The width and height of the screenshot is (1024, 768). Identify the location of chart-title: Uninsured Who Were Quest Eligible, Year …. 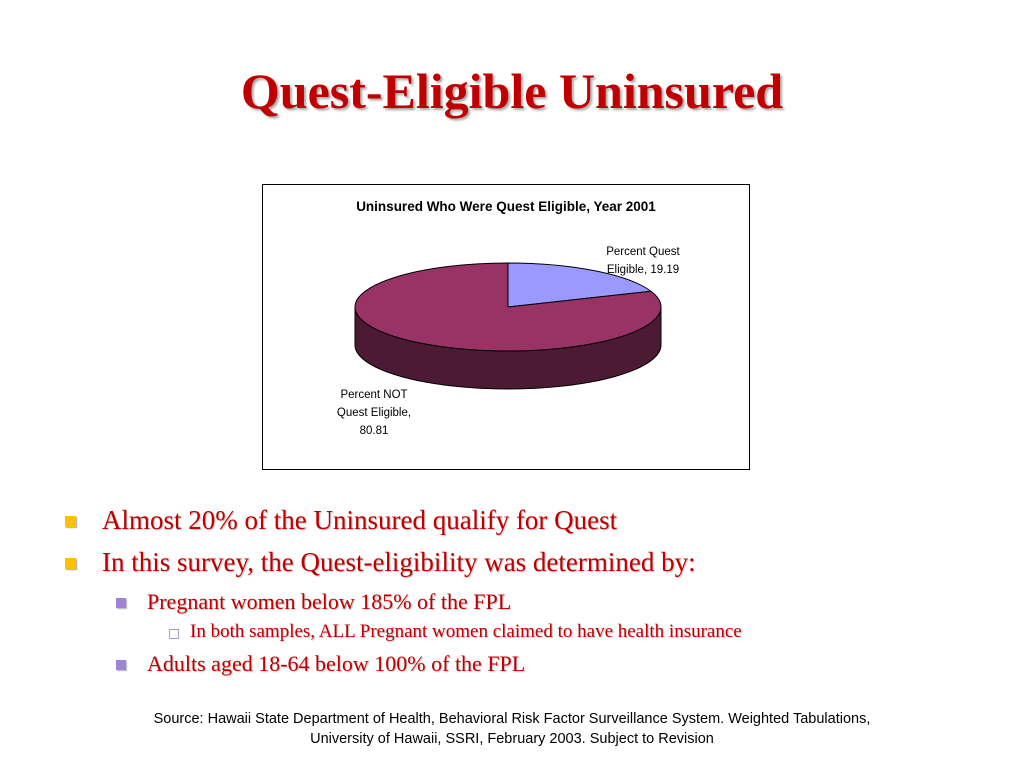
(506, 206).